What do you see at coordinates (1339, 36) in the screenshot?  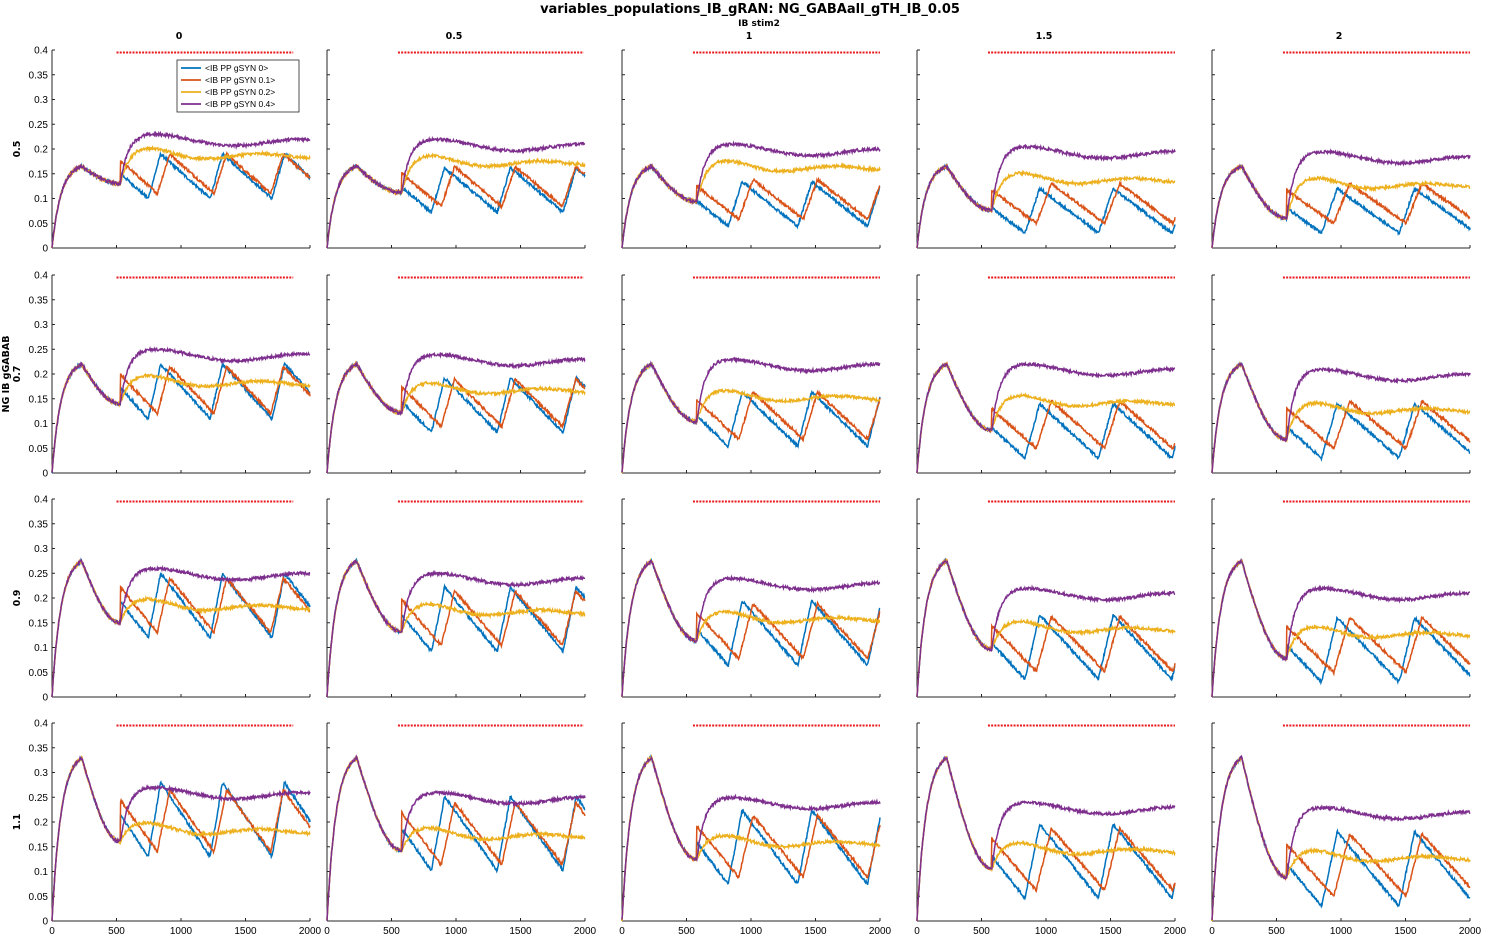 I see `column-title: 2` at bounding box center [1339, 36].